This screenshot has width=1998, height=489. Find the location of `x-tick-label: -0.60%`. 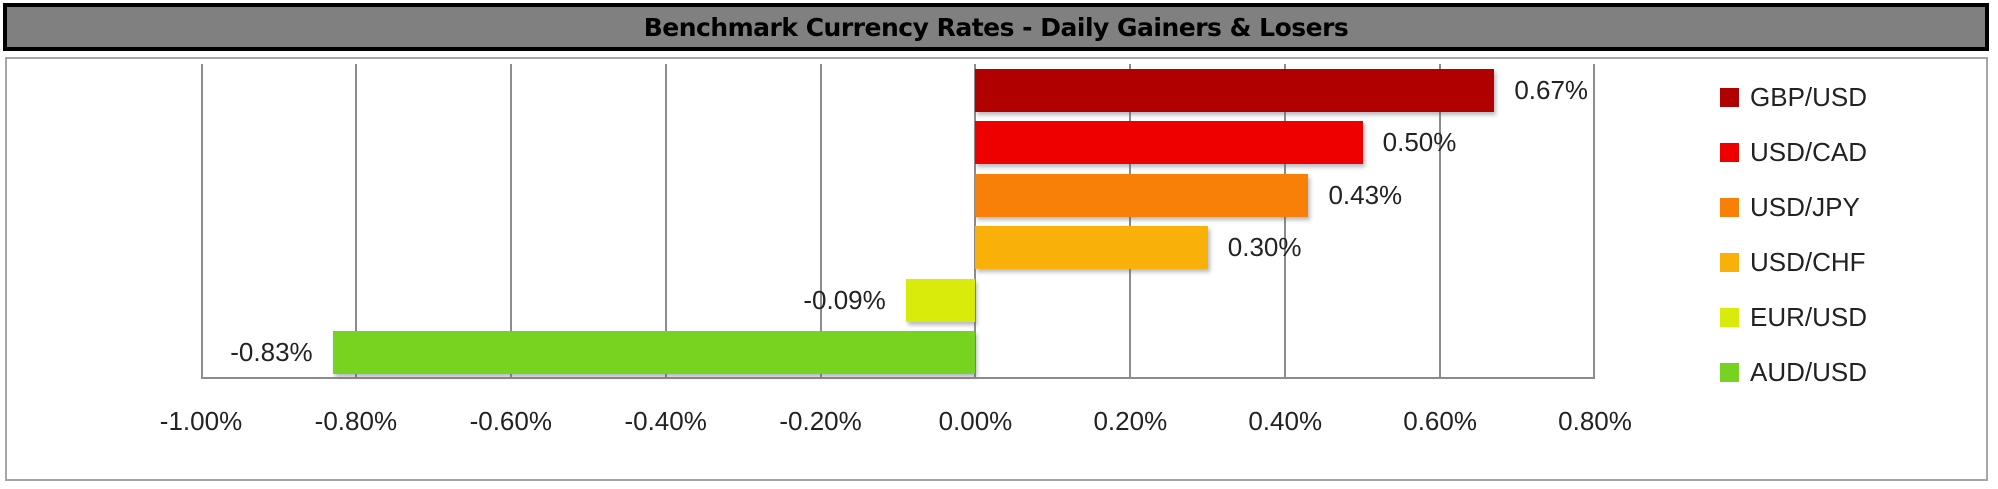

x-tick-label: -0.60% is located at coordinates (510, 421).